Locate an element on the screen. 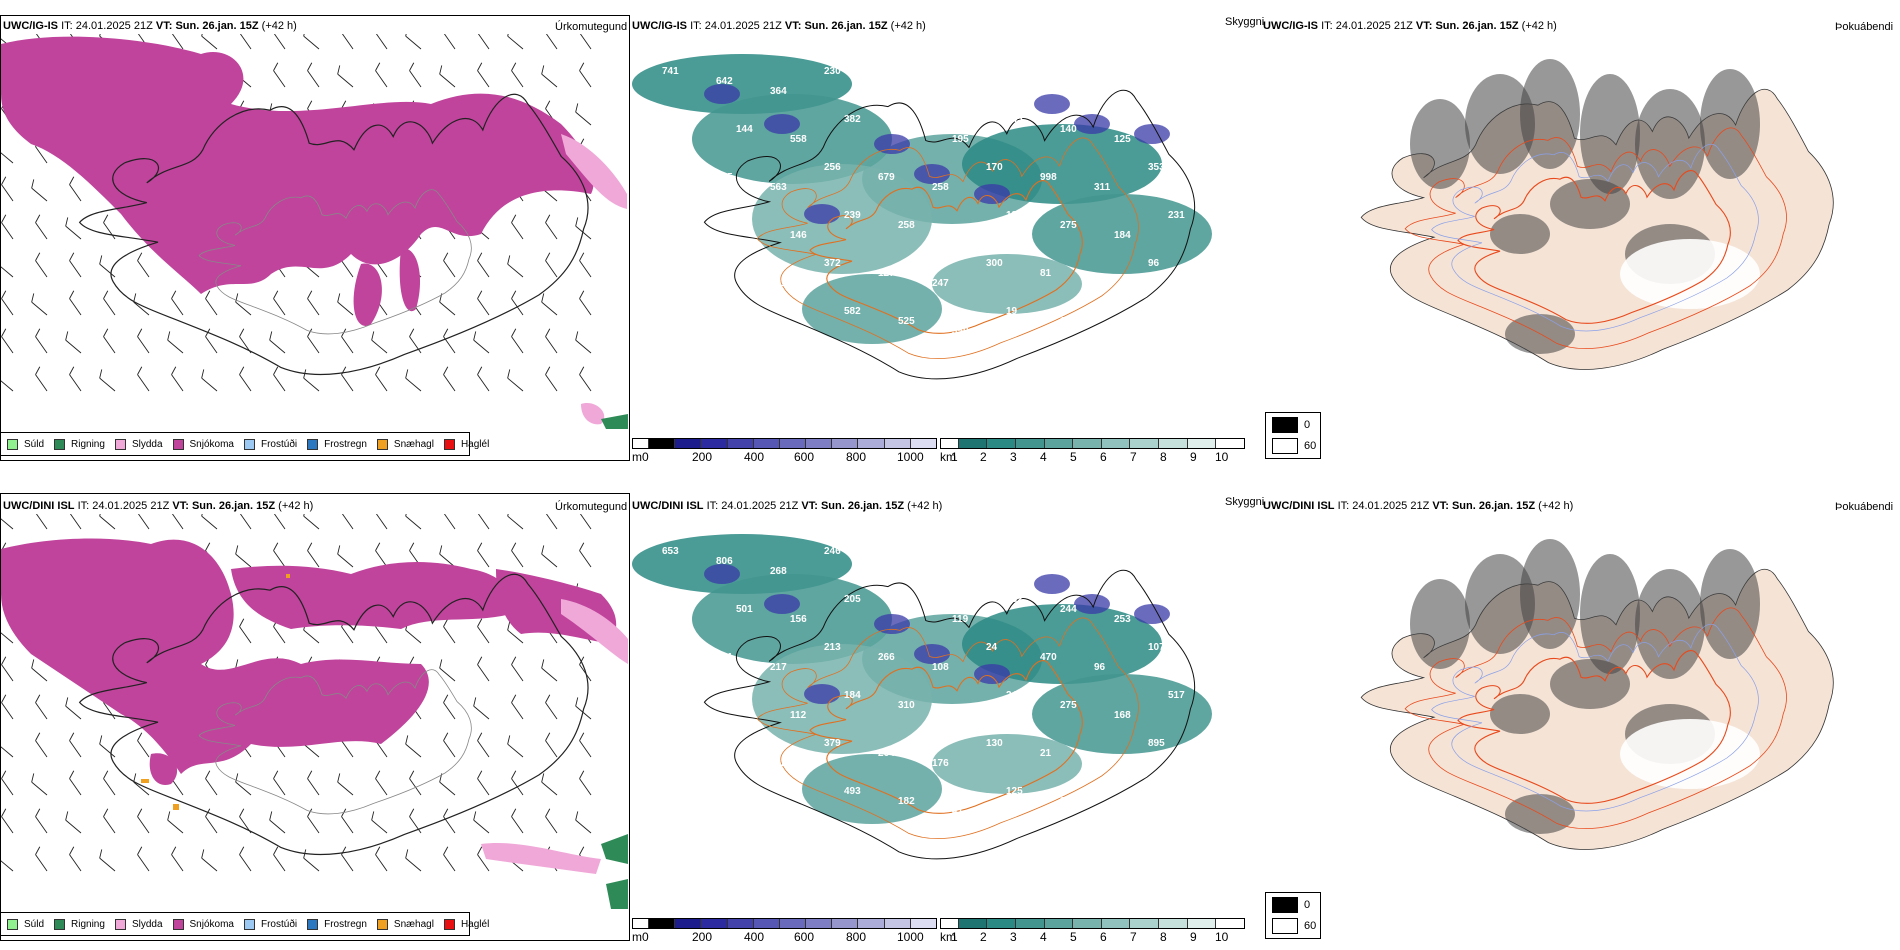  ceiling-label: 359 is located at coordinates (960, 331).